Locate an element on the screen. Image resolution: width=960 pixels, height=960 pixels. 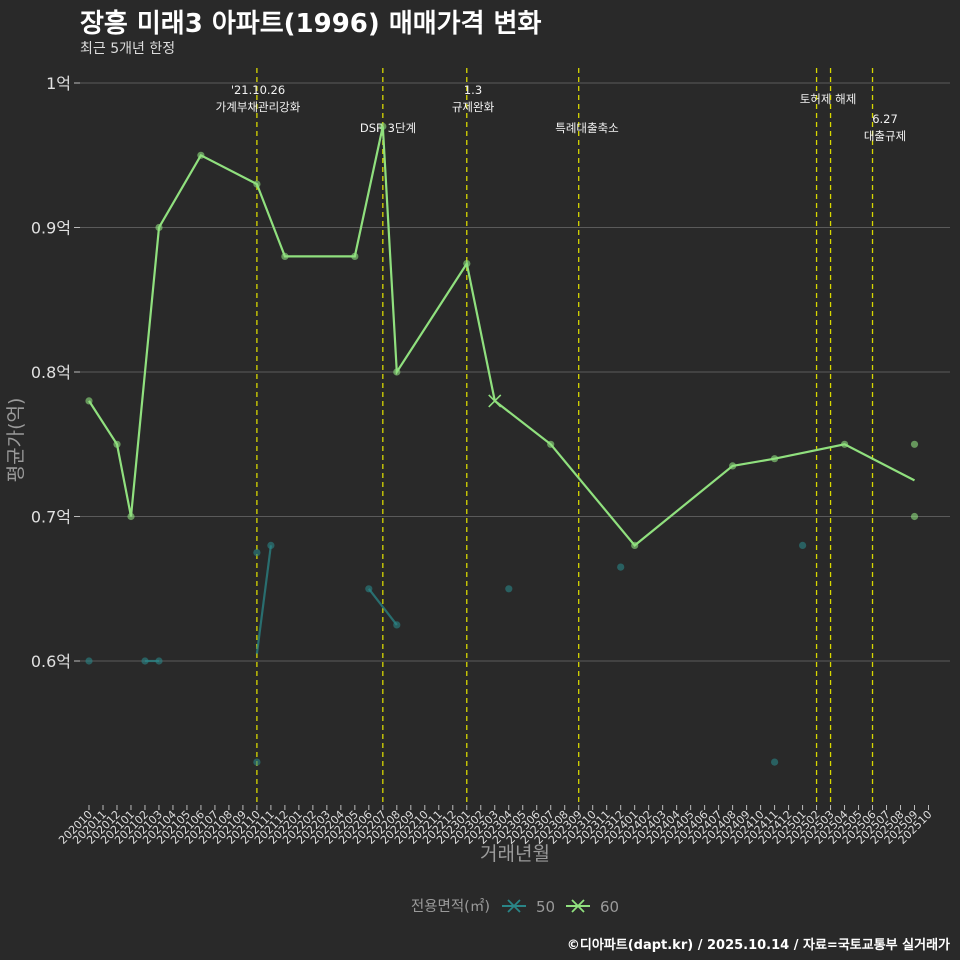
chart-title: 장흥 미래3 아파트(1996) 매매가격 변화 is located at coordinates (311, 24).